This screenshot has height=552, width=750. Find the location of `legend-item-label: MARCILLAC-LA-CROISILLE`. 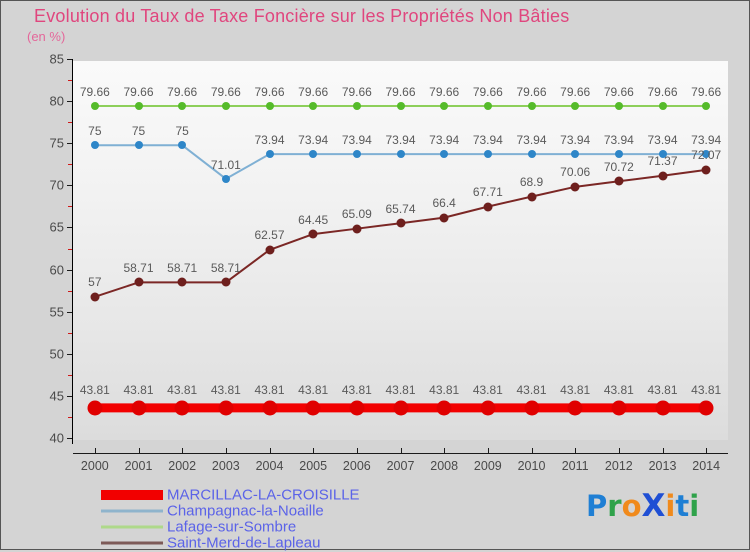

legend-item-label: MARCILLAC-LA-CROISILLE is located at coordinates (263, 495).